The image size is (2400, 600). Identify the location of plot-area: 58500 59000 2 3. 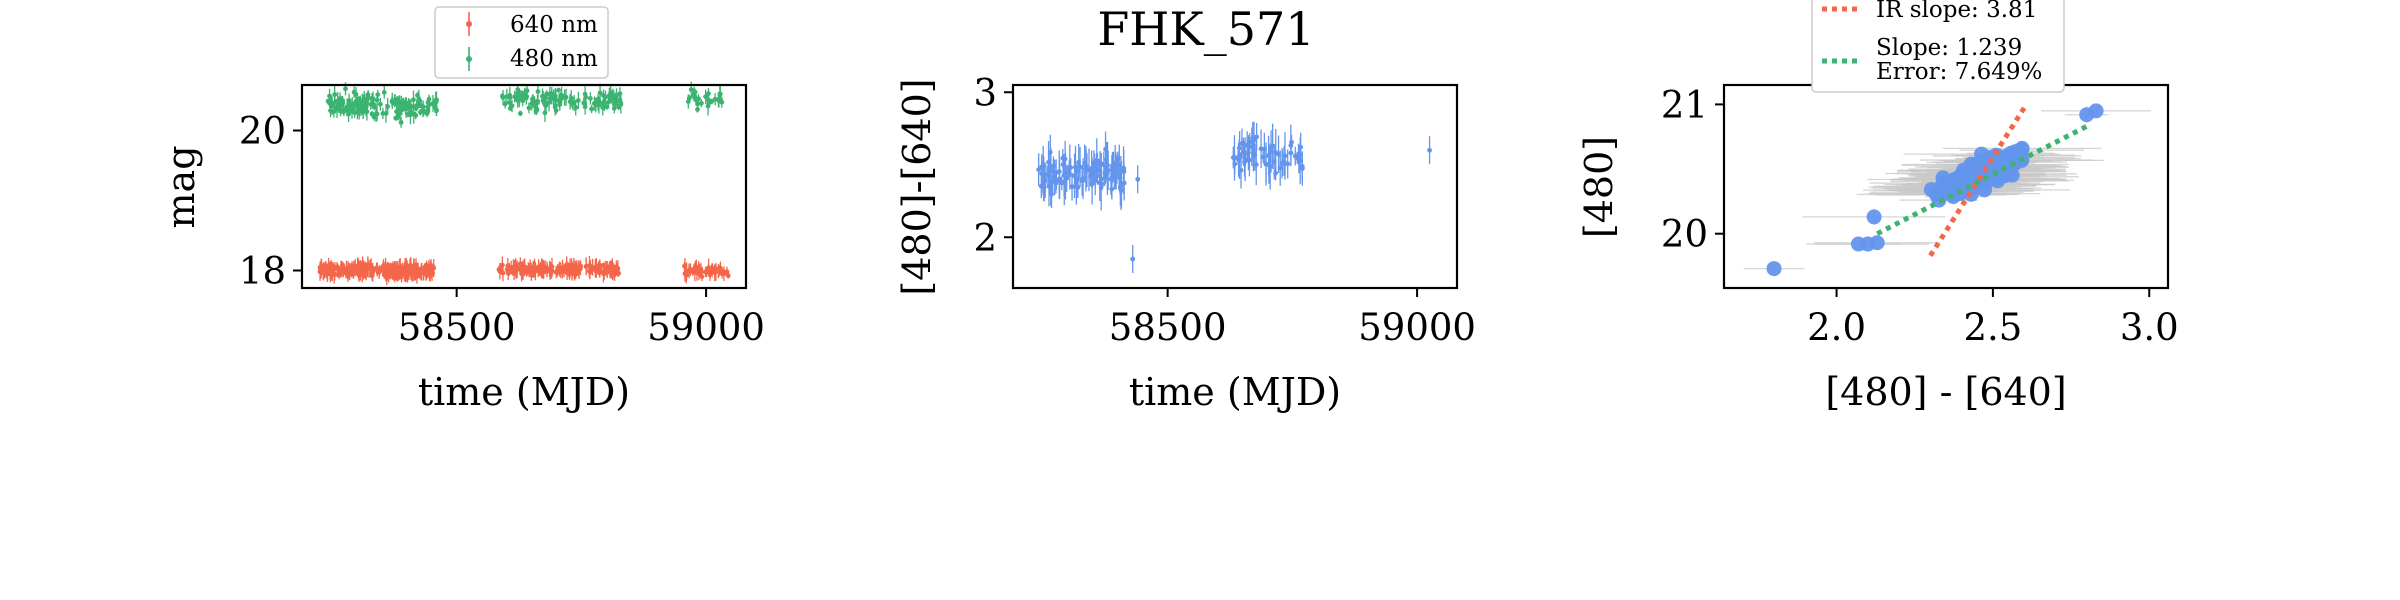
(1224, 210).